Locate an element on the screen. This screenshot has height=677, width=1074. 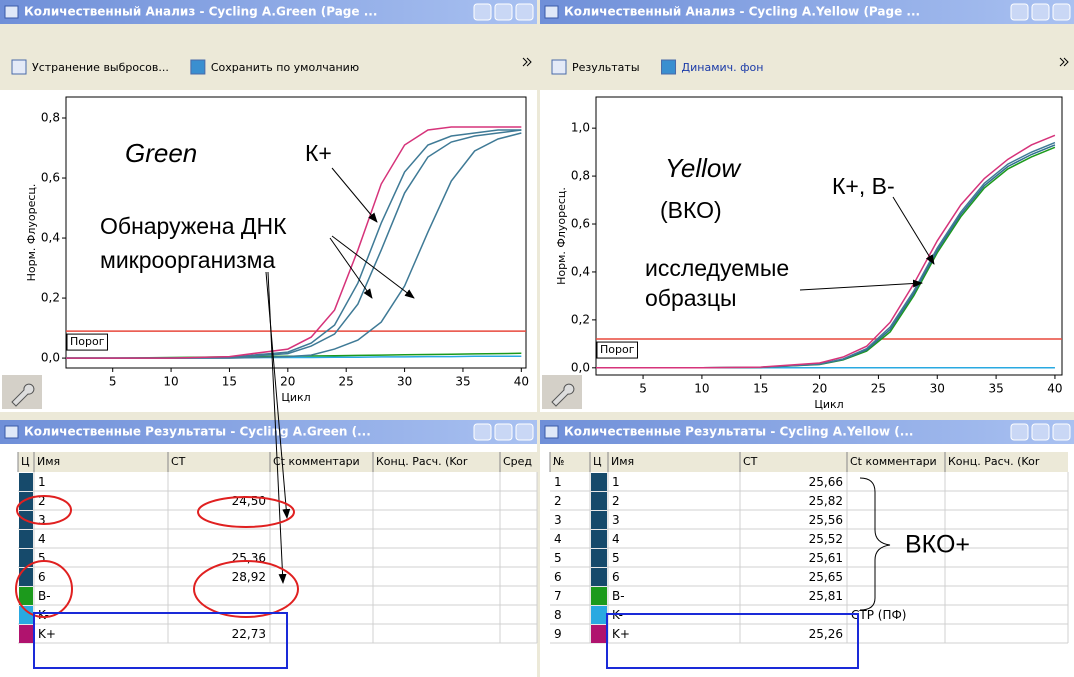
table-cell: 25,66 is located at coordinates (826, 482).